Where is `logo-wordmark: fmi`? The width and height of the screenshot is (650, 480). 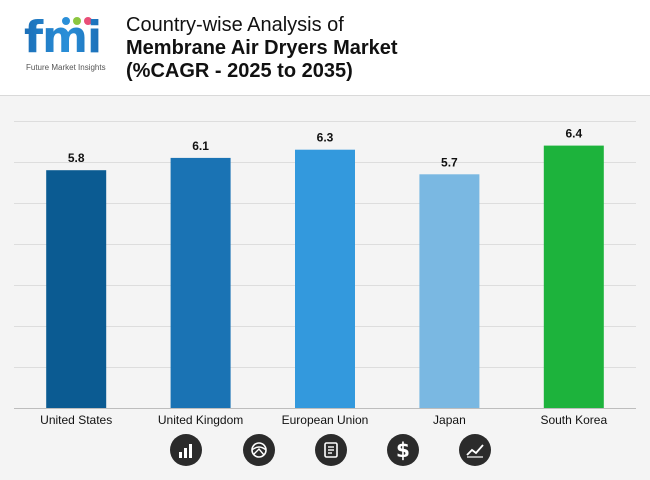 logo-wordmark: fmi is located at coordinates (63, 37).